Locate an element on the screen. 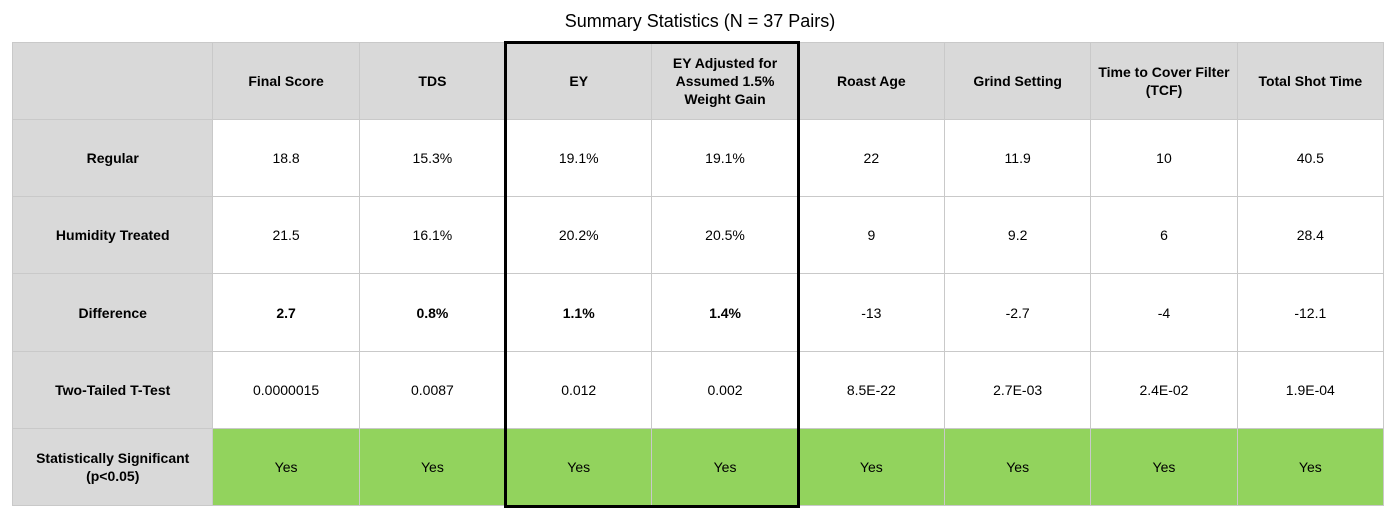  row-label: Statistically Significant (p<0.05) is located at coordinates (112, 467).